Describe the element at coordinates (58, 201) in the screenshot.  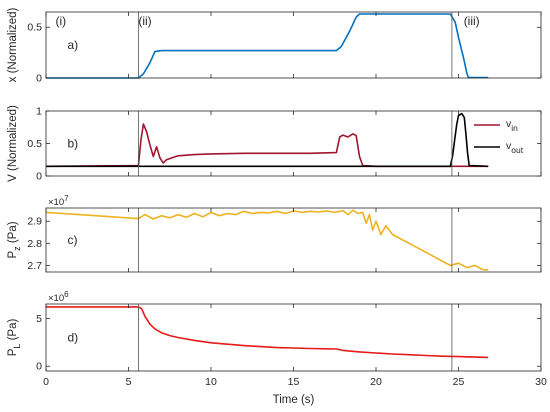
I see `y-exponent-label: ×10⁷` at that location.